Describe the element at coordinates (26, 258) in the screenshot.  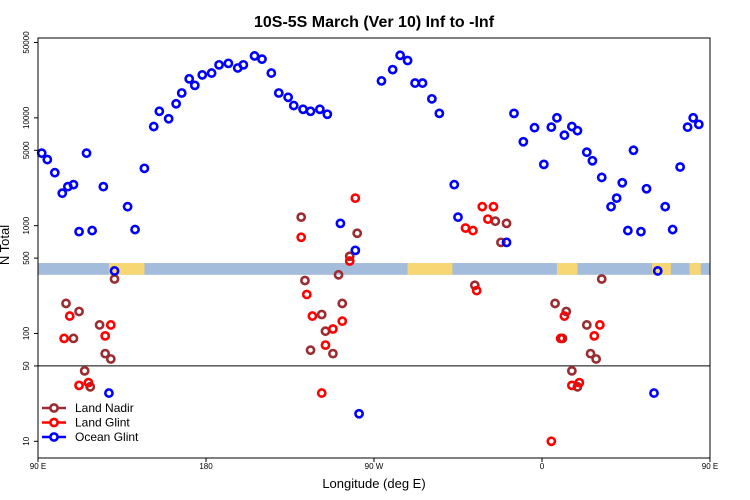
I see `y-tick-label: 500` at that location.